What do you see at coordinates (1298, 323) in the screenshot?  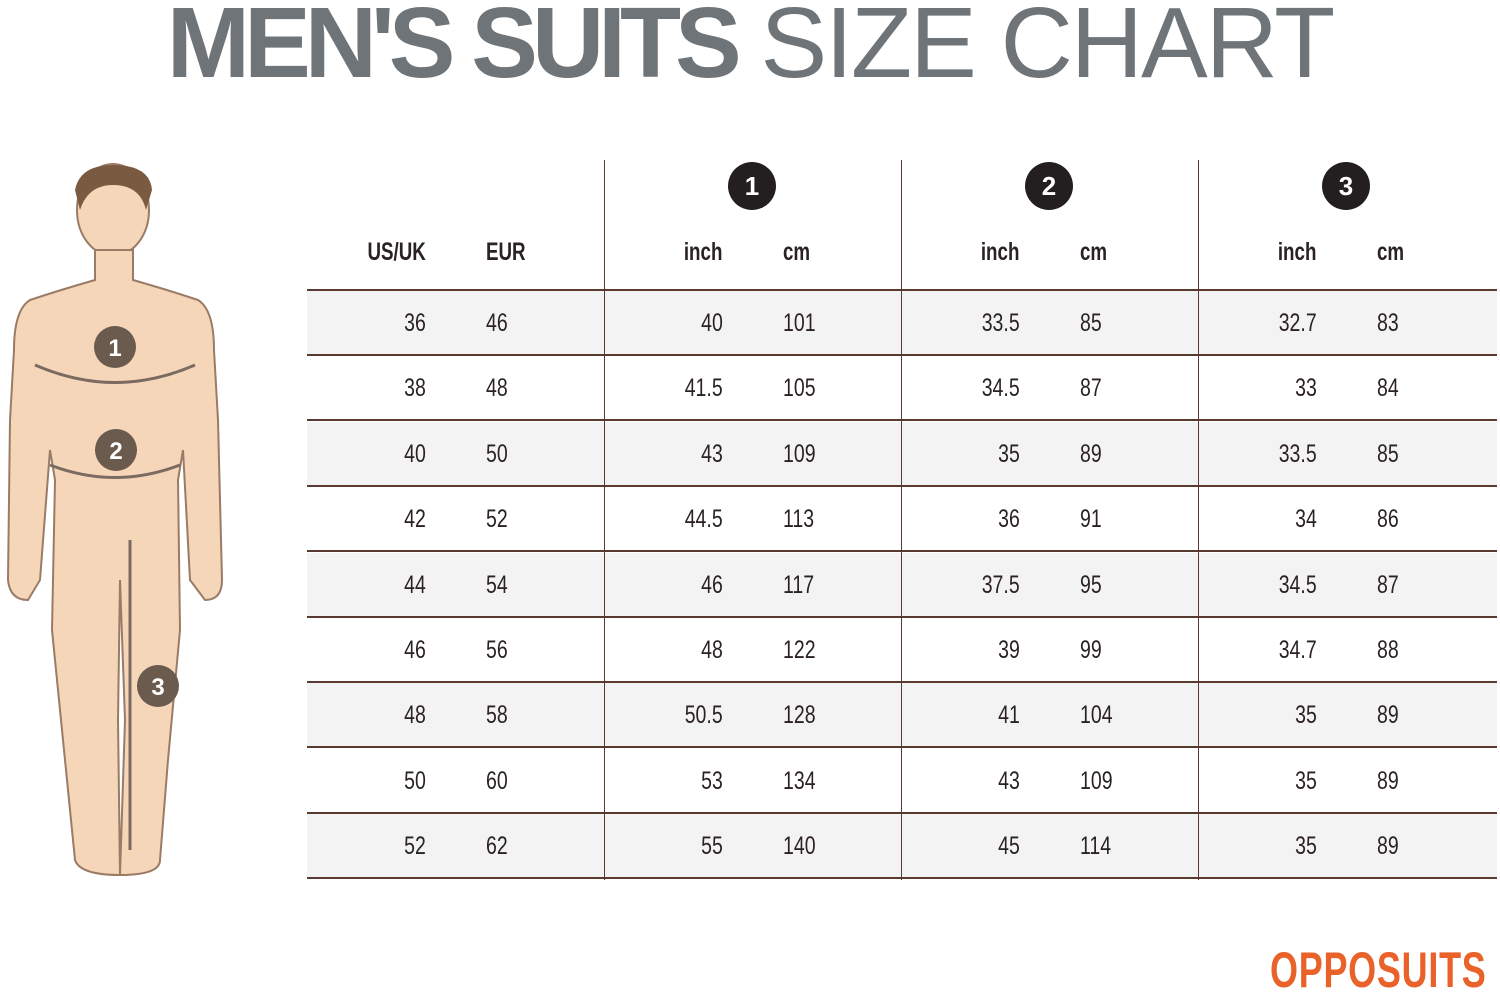 I see `table-cell: 32.7` at bounding box center [1298, 323].